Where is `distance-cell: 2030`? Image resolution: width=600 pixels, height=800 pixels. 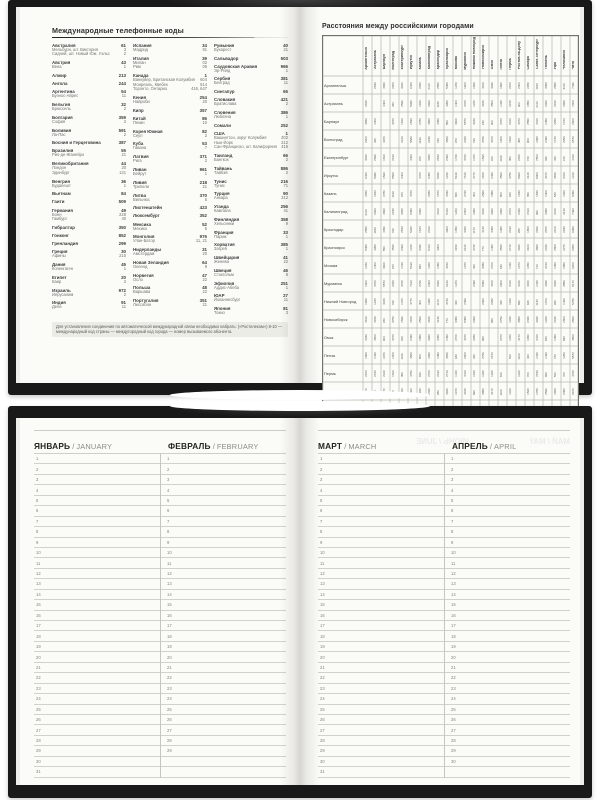 distance-cell: 2030 is located at coordinates (556, 319).